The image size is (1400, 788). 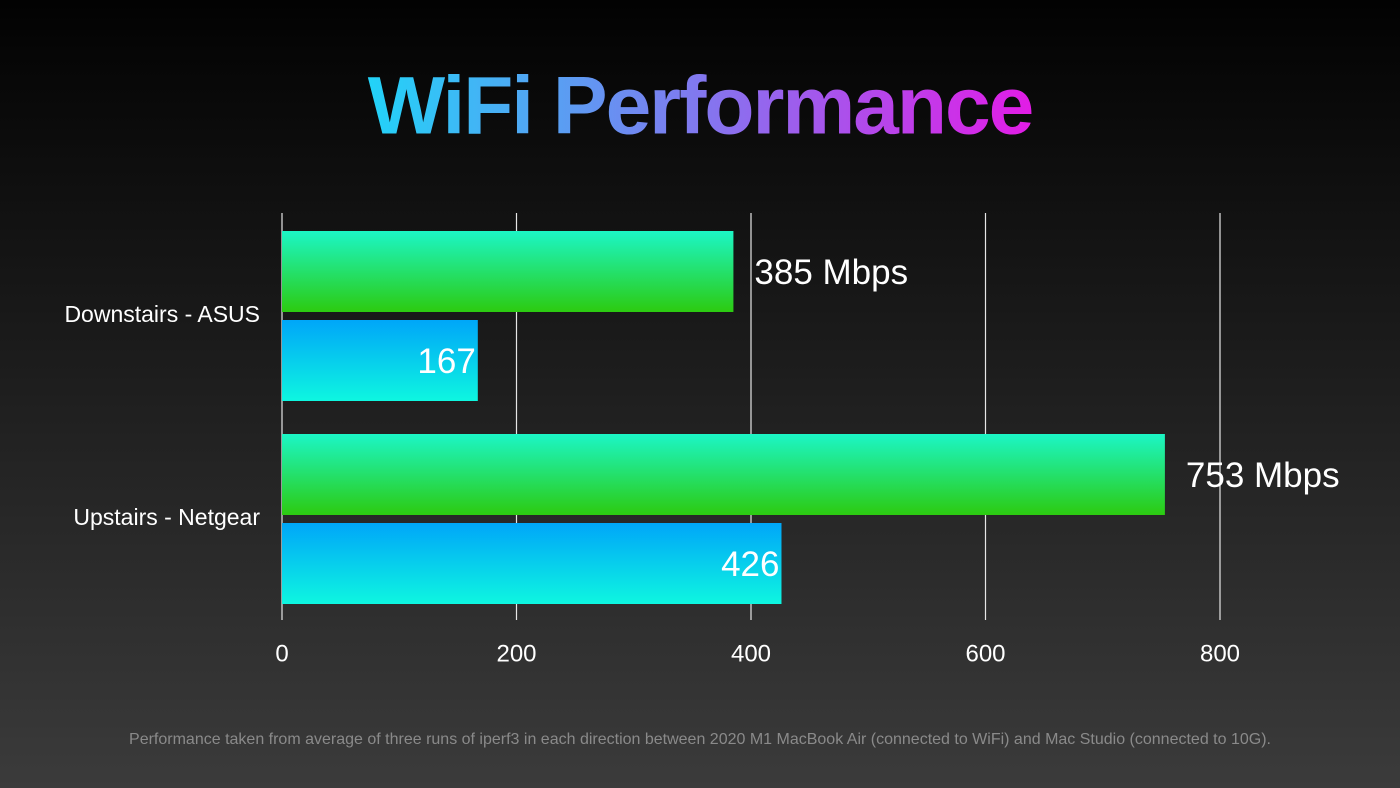 I want to click on x-tick-label: 0, so click(x=281, y=653).